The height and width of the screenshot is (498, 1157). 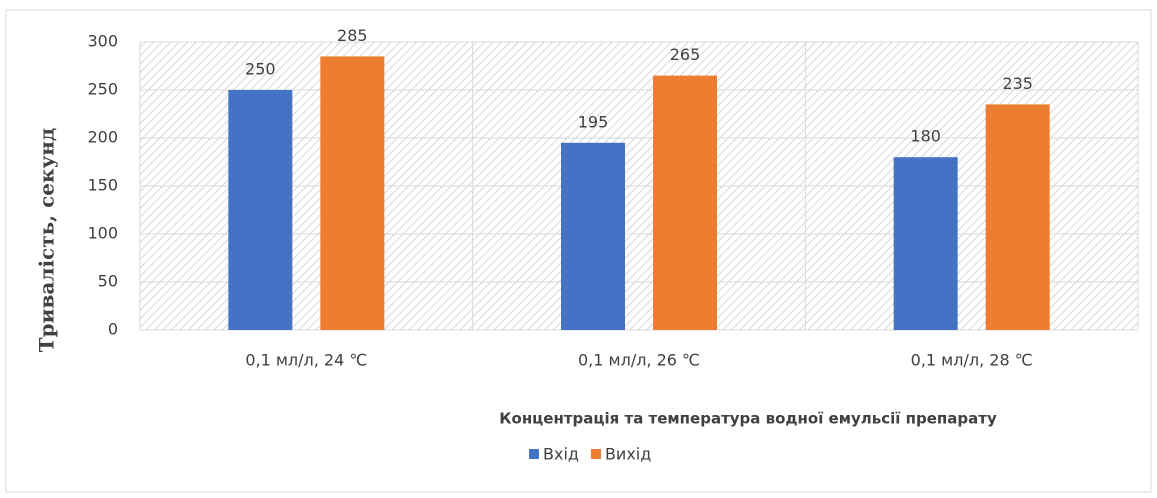 I want to click on y-tick-label: 150, so click(x=102, y=185).